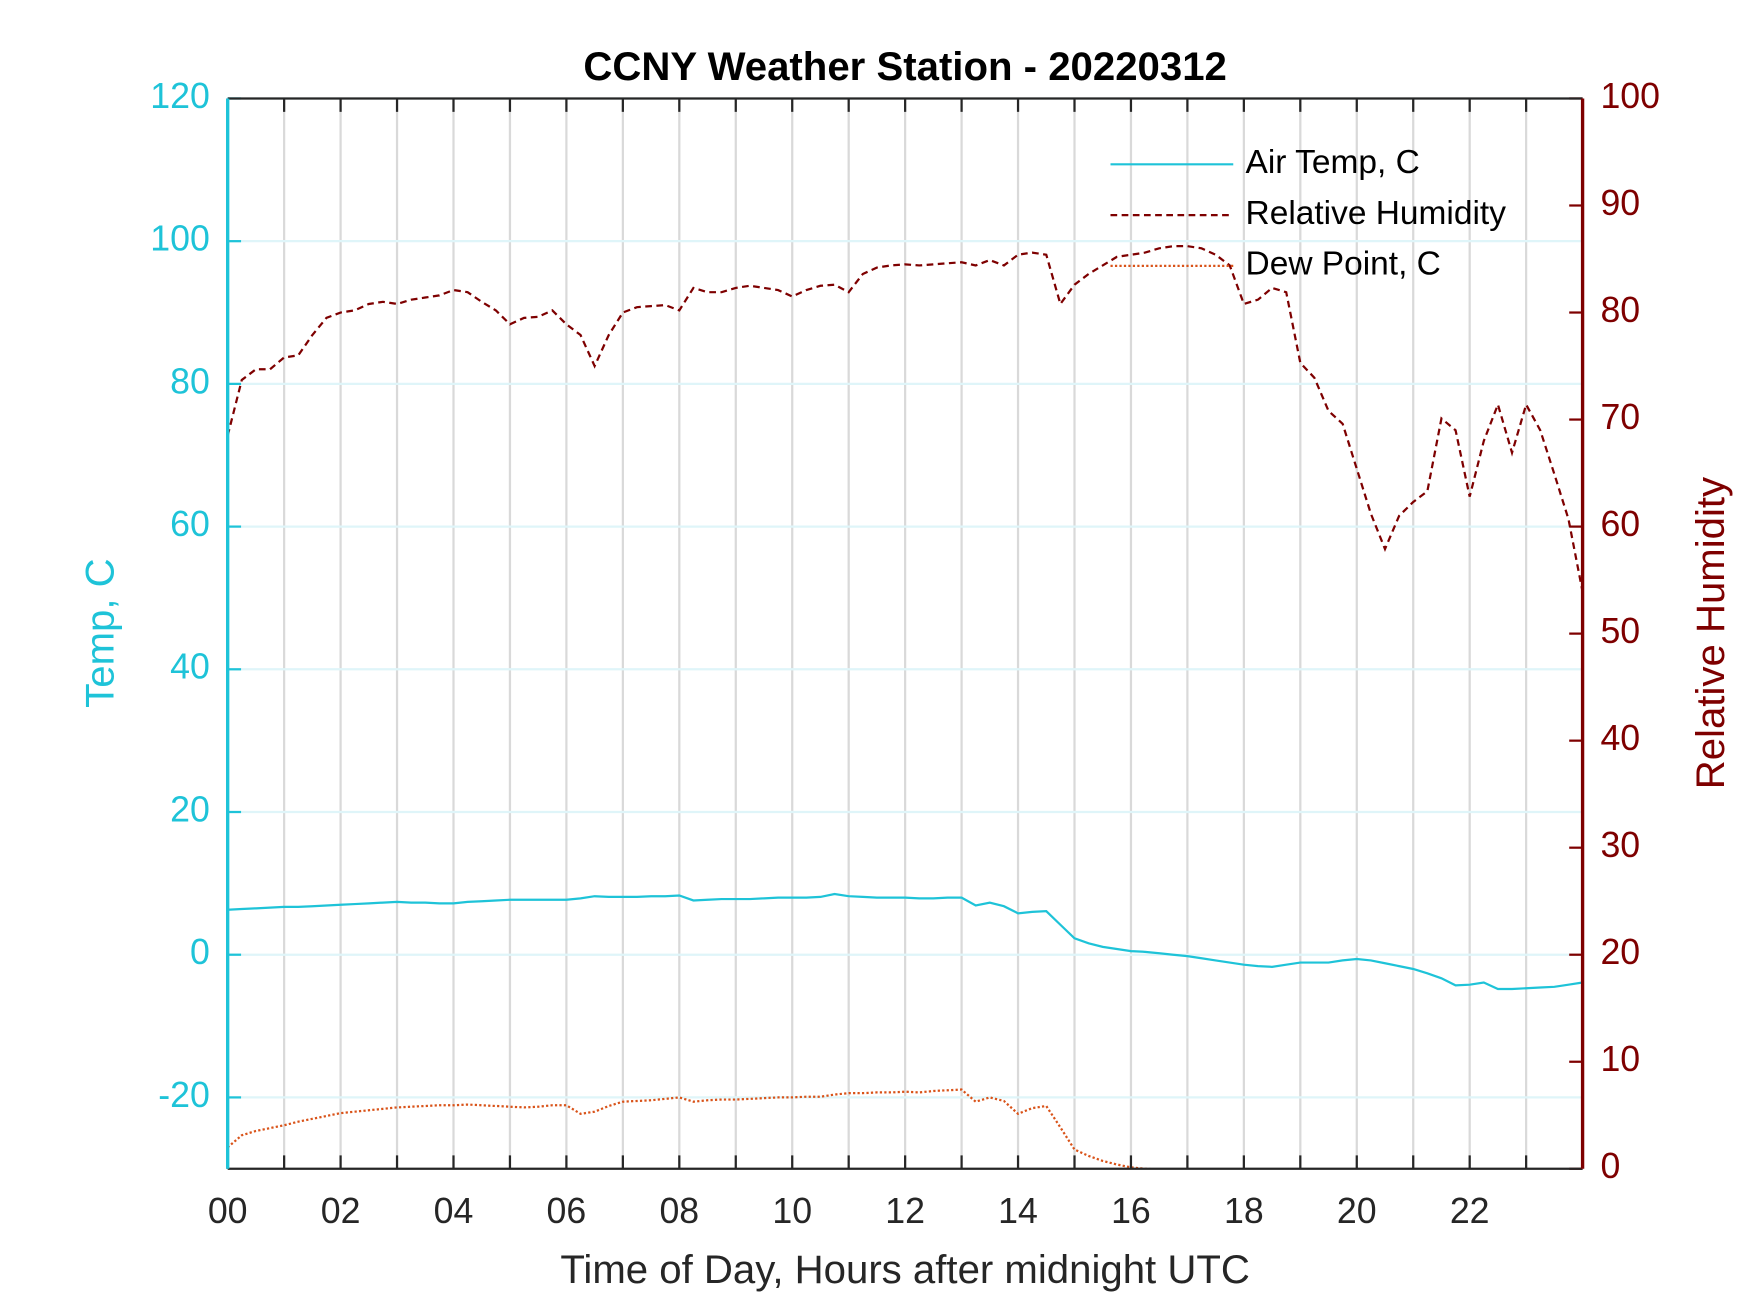 This screenshot has height=1313, width=1750. What do you see at coordinates (792, 1211) in the screenshot?
I see `x-tick-label: 10` at bounding box center [792, 1211].